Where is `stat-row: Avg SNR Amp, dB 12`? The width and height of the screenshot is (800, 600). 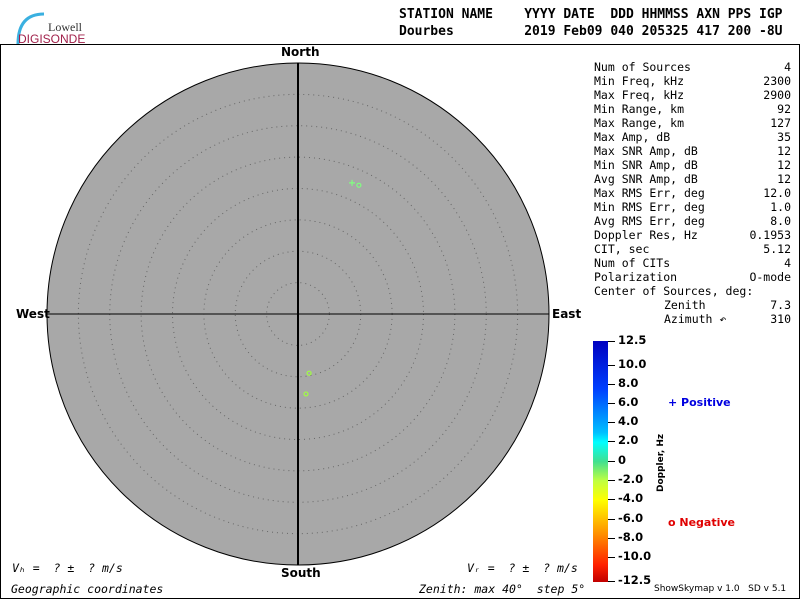
stat-row: Avg SNR Amp, dB 12 is located at coordinates (692, 179).